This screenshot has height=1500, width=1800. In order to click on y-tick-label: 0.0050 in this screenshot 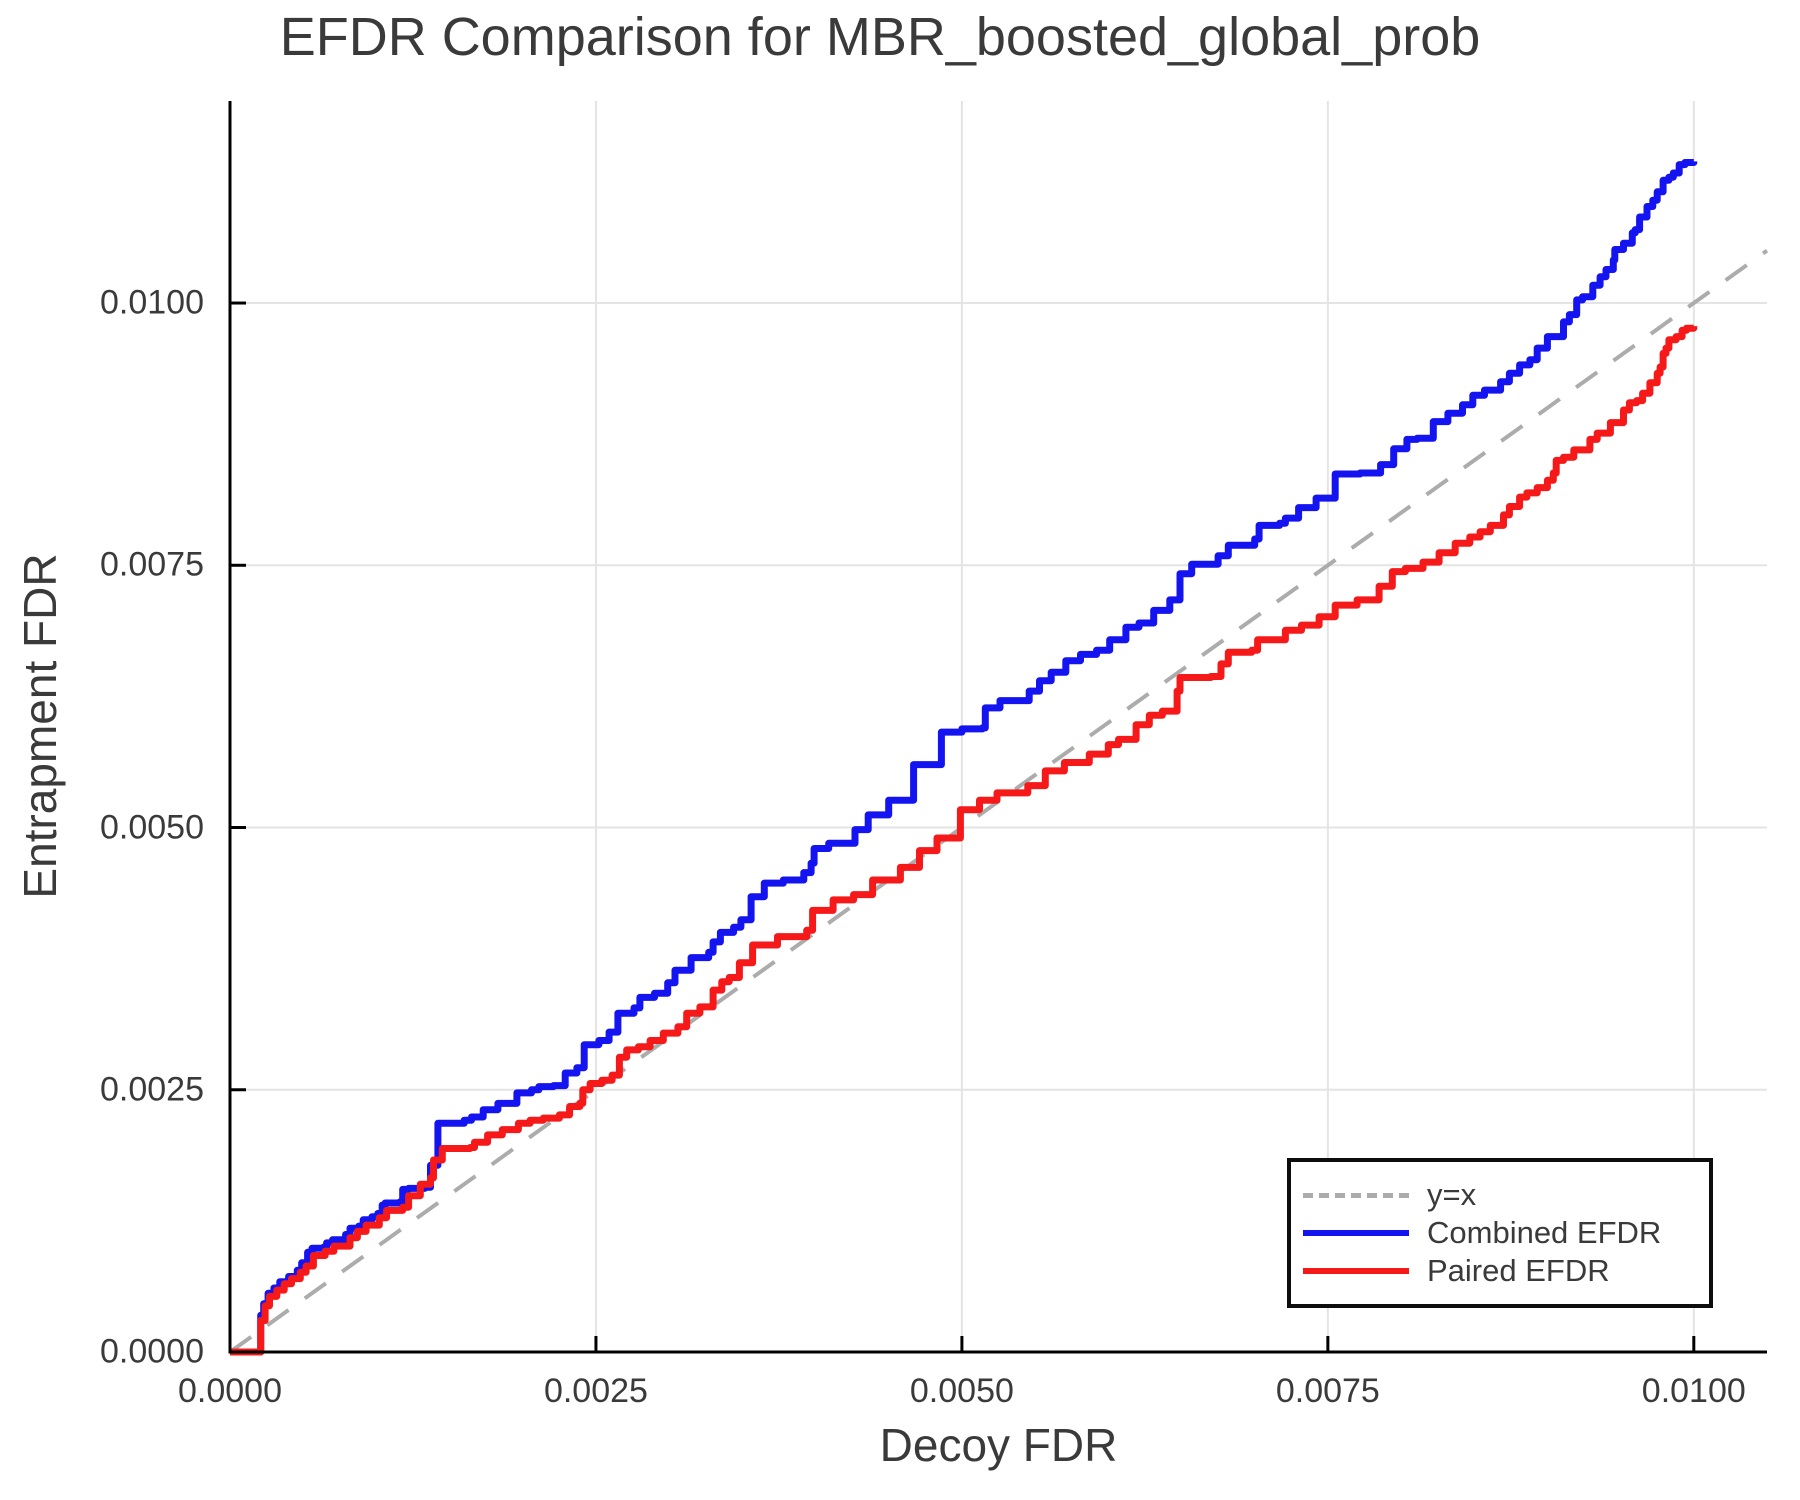, I will do `click(152, 827)`.